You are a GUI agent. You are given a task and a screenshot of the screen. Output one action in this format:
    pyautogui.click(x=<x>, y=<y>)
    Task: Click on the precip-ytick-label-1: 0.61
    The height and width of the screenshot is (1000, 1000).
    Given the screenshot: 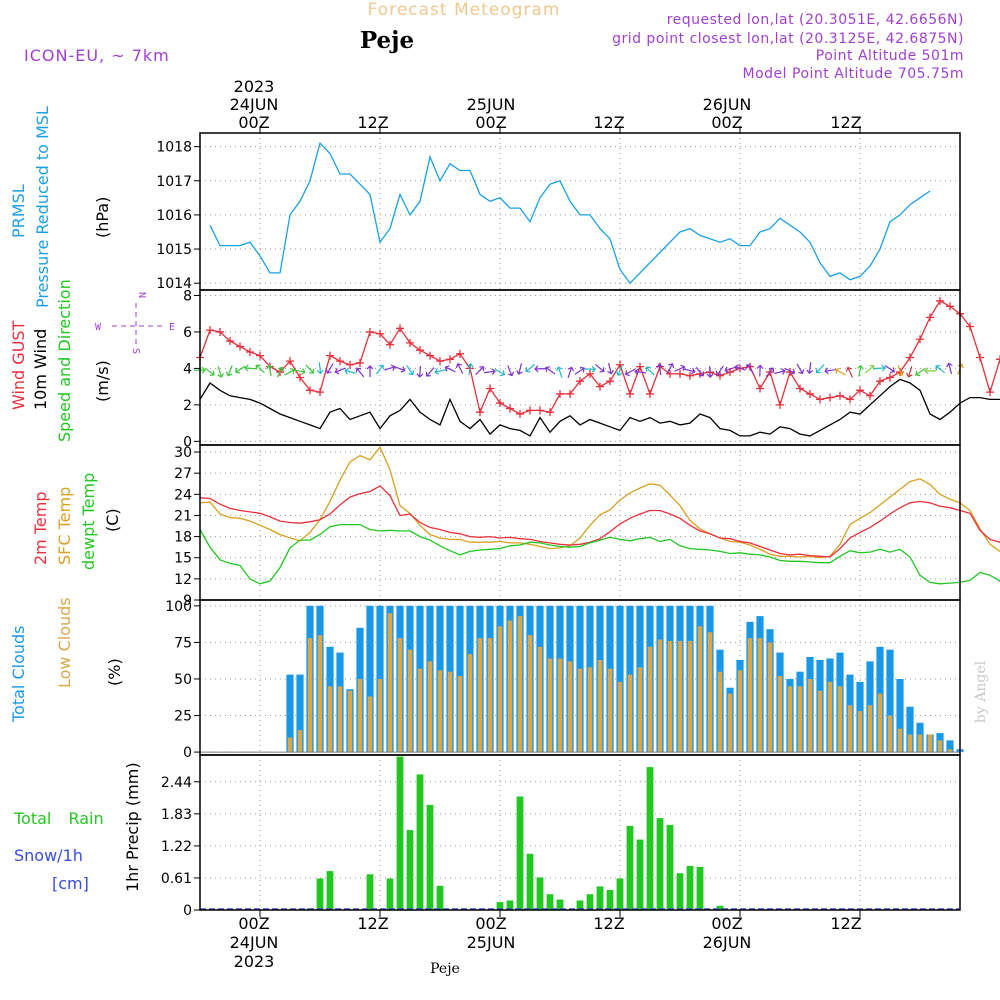 What is the action you would take?
    pyautogui.click(x=176, y=879)
    